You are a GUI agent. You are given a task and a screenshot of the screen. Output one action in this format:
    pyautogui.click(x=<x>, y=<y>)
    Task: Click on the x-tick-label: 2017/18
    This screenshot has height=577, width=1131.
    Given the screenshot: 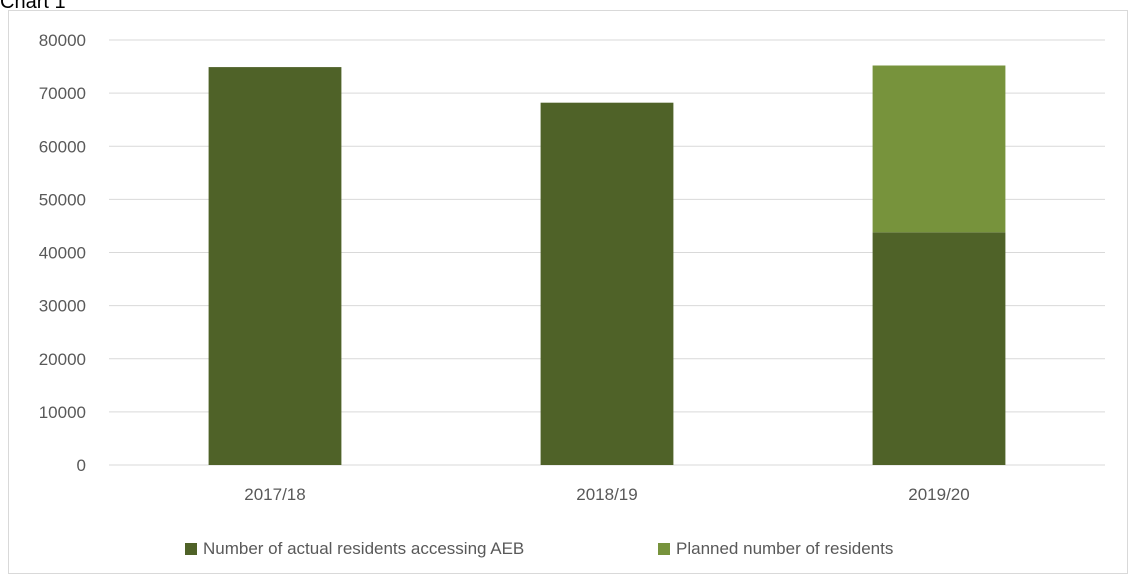 What is the action you would take?
    pyautogui.click(x=274, y=494)
    